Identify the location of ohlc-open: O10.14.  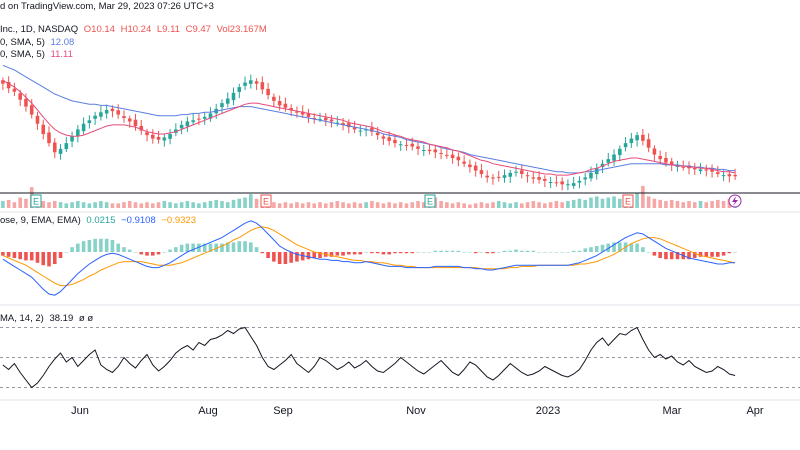
(99, 29).